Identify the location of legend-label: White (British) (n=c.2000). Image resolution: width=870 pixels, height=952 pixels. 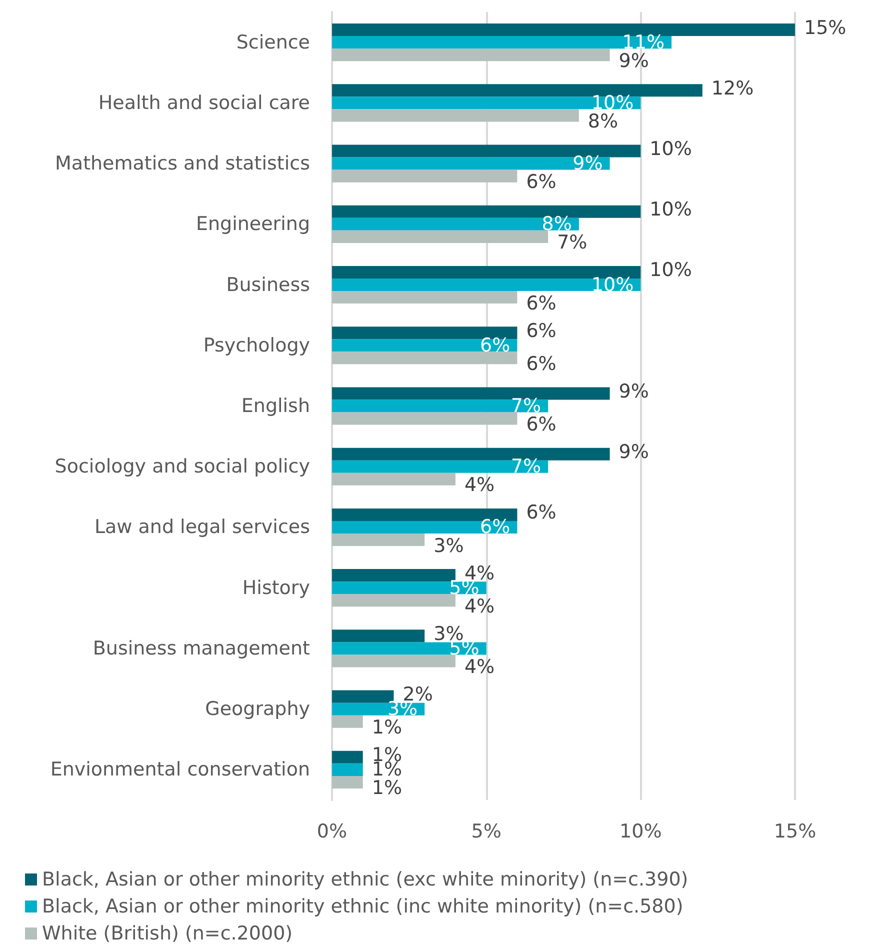
(167, 933).